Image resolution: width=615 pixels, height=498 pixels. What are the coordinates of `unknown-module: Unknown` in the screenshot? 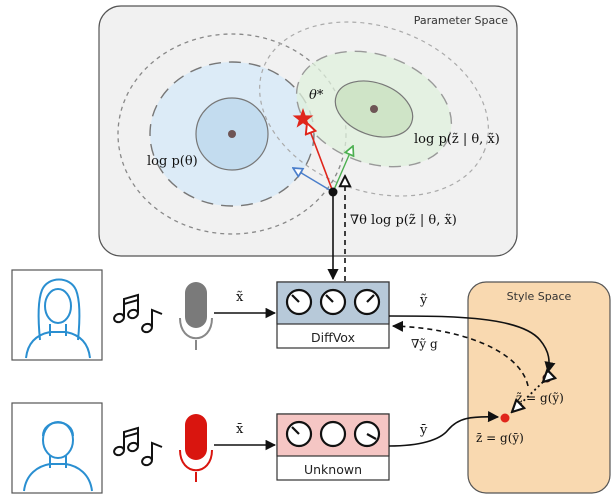 It's located at (333, 447).